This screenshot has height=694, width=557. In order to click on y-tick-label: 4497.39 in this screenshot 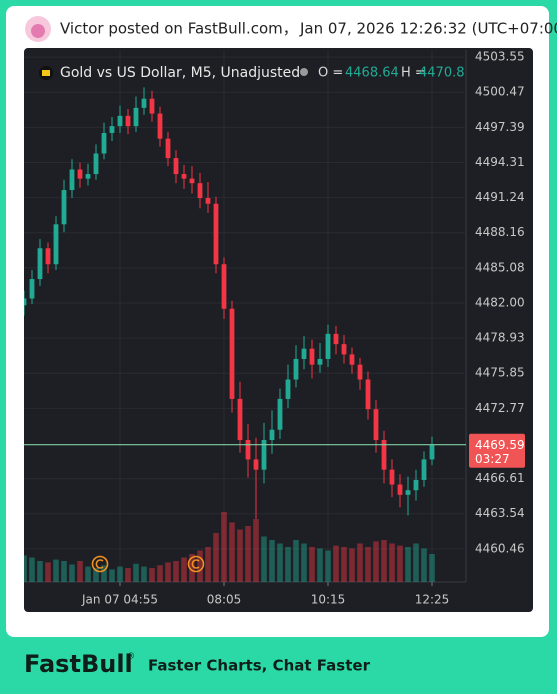, I will do `click(500, 127)`.